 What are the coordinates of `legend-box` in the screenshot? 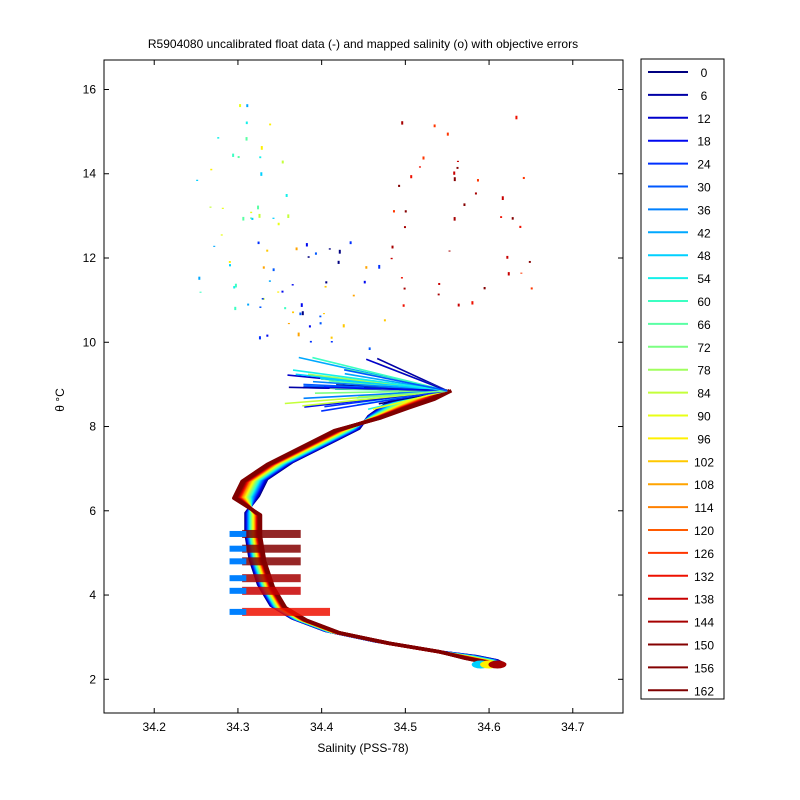 It's located at (682, 379).